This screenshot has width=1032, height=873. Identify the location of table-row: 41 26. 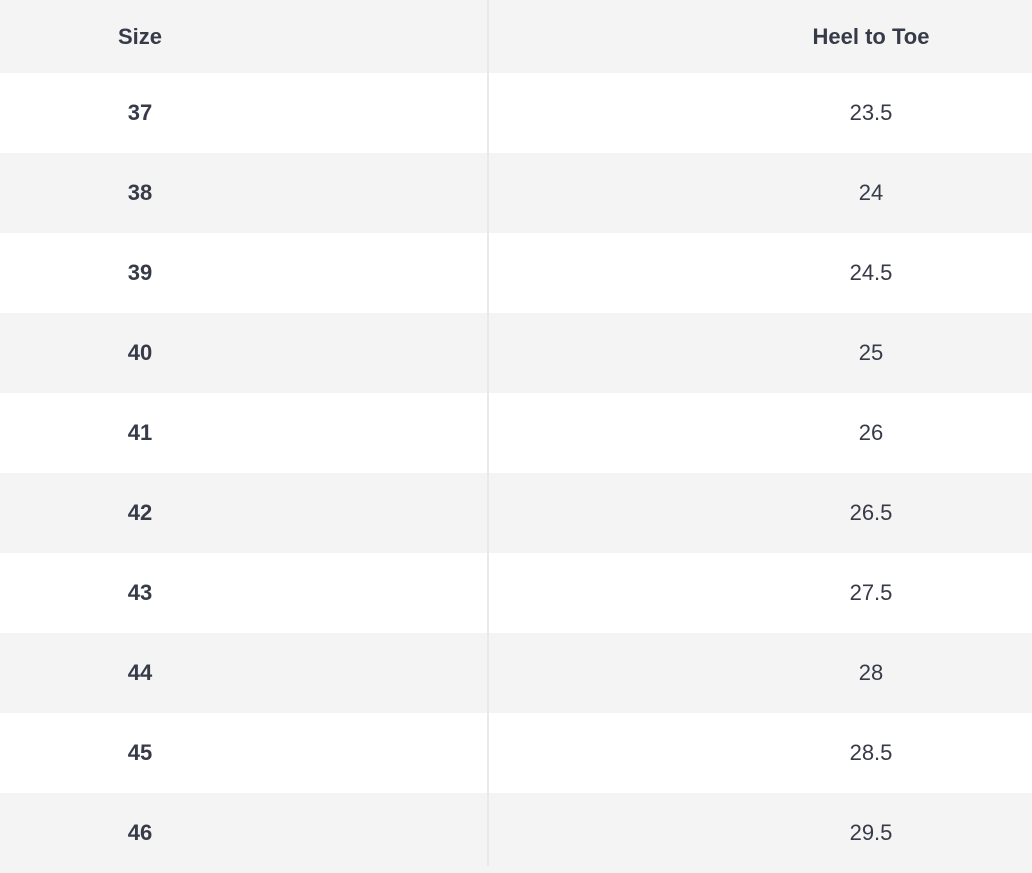
(516, 433).